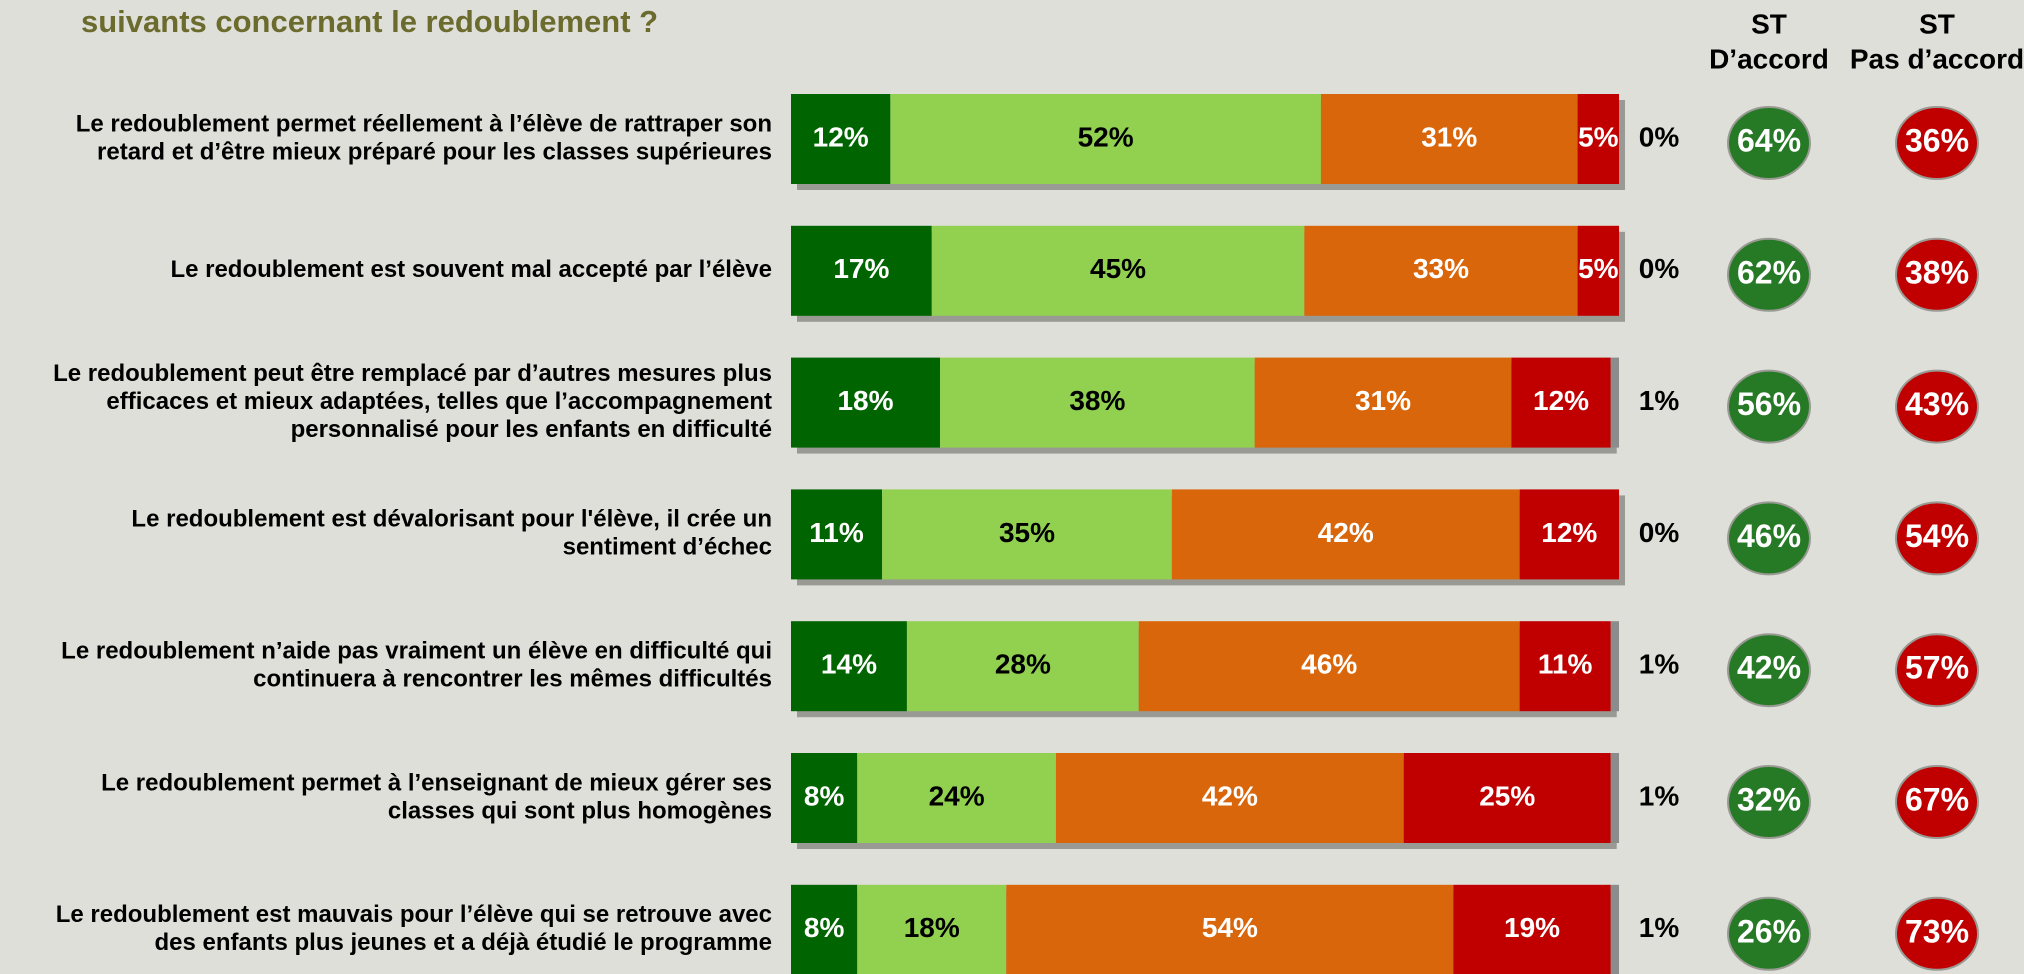  I want to click on summary-label: 73%, so click(1937, 931).